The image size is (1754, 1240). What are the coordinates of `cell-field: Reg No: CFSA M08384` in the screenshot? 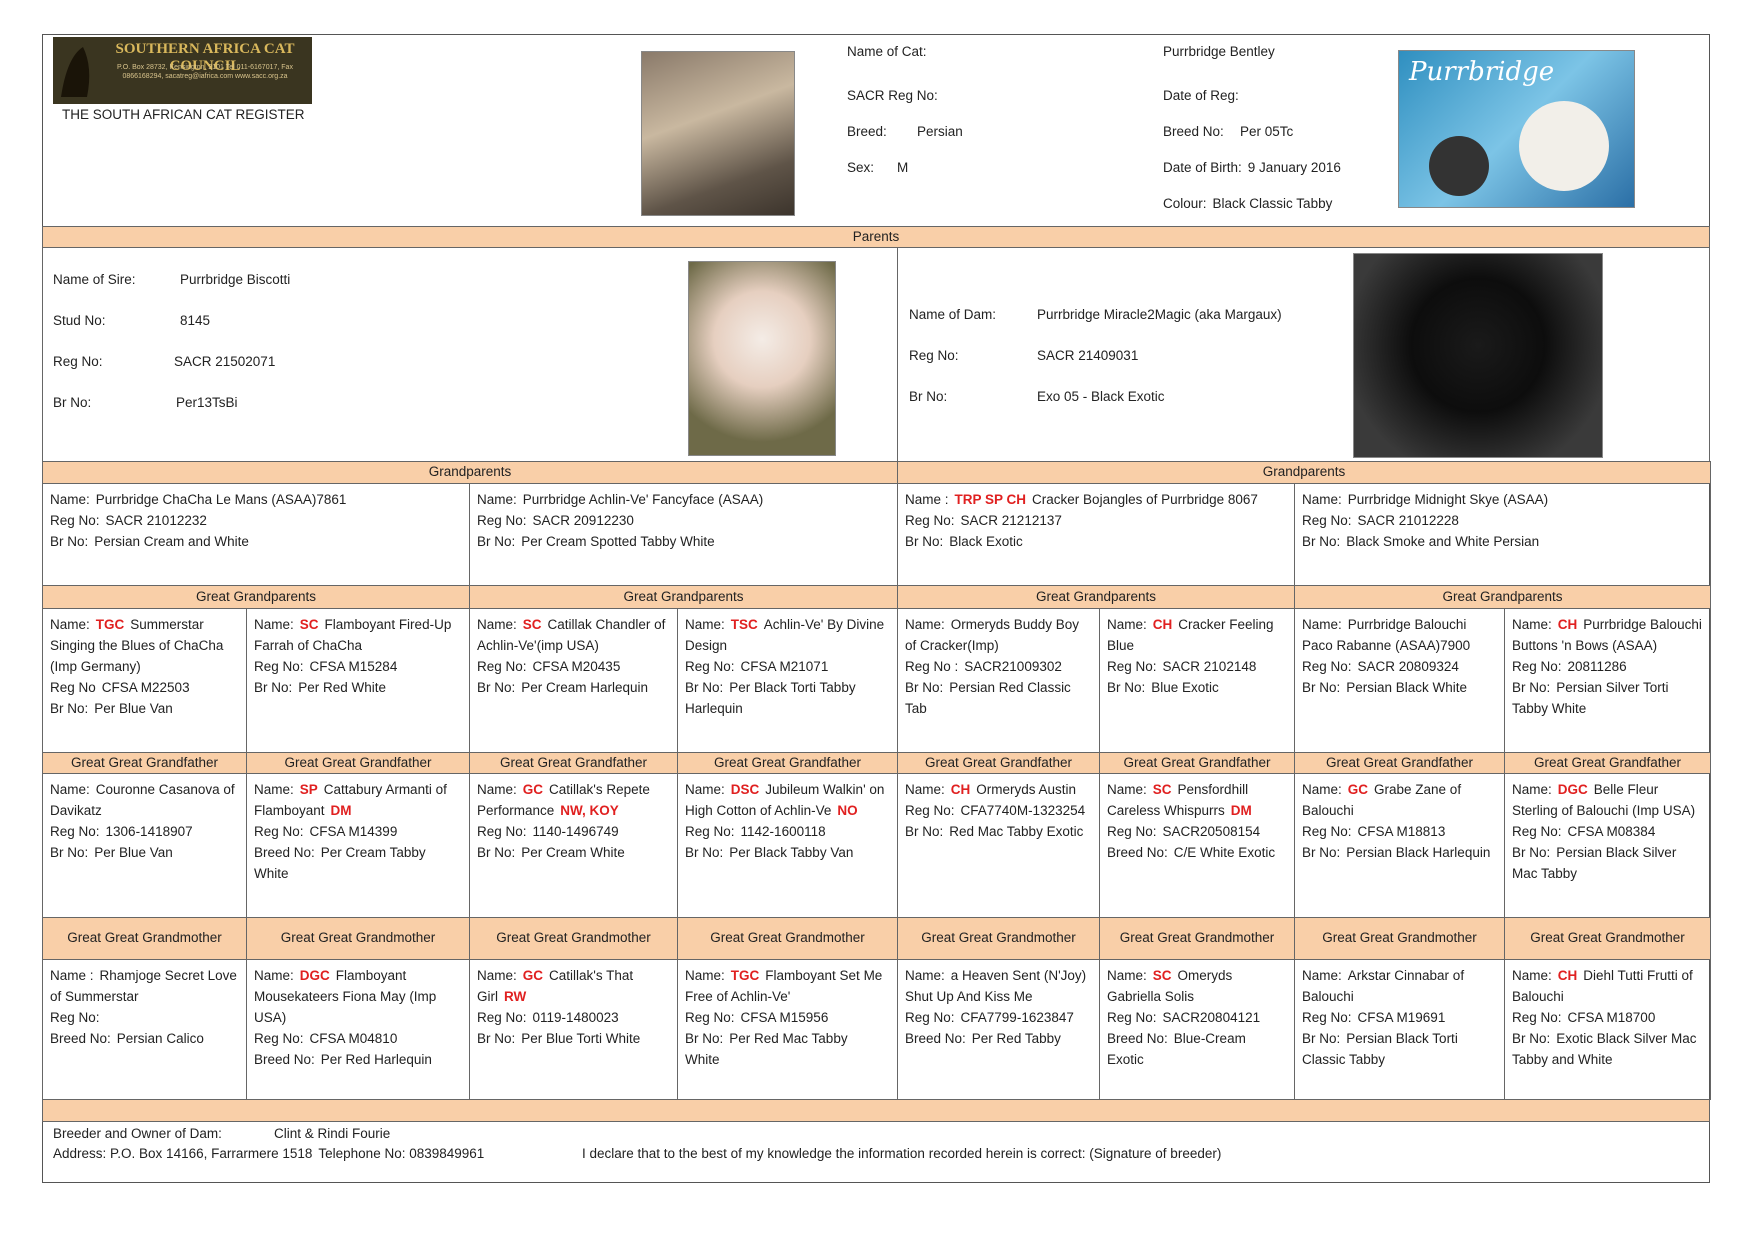 It's located at (1607, 832).